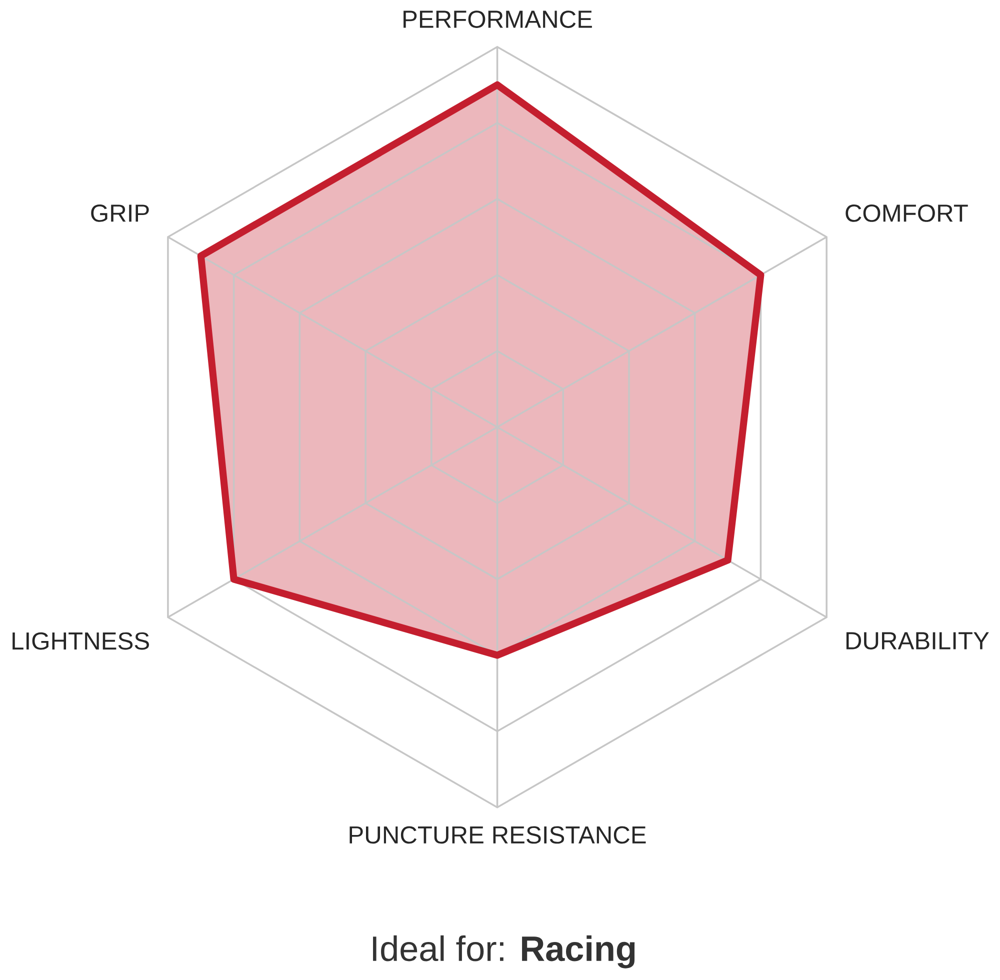 The width and height of the screenshot is (1000, 980). What do you see at coordinates (917, 641) in the screenshot?
I see `spoke-label: DURABILITY` at bounding box center [917, 641].